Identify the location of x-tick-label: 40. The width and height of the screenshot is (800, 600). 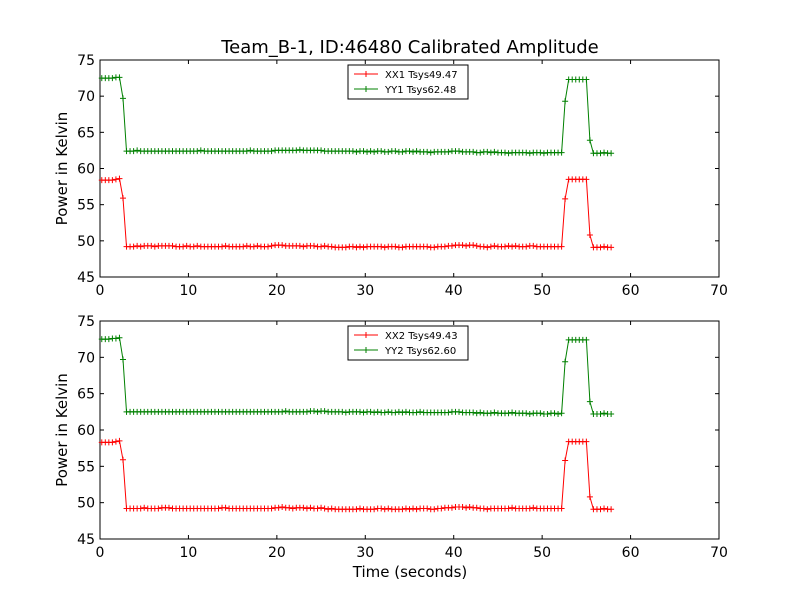
(454, 291).